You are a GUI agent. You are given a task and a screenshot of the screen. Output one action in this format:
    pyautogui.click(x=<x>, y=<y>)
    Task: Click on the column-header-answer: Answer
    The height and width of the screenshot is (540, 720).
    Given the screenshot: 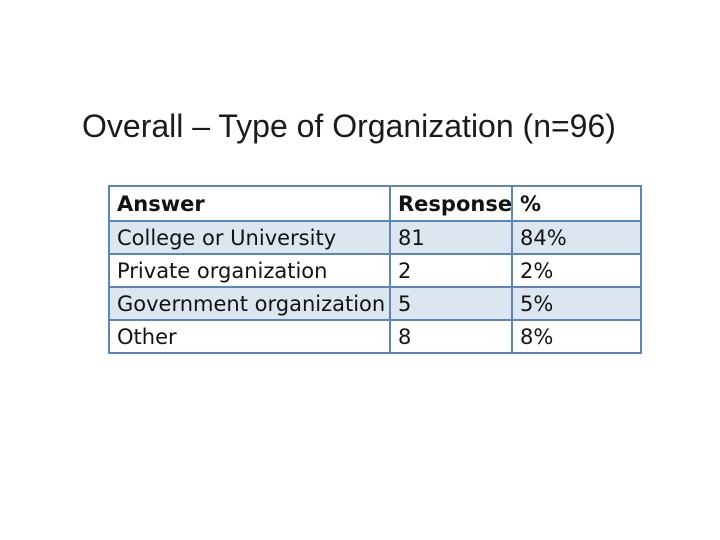 What is the action you would take?
    pyautogui.click(x=249, y=203)
    